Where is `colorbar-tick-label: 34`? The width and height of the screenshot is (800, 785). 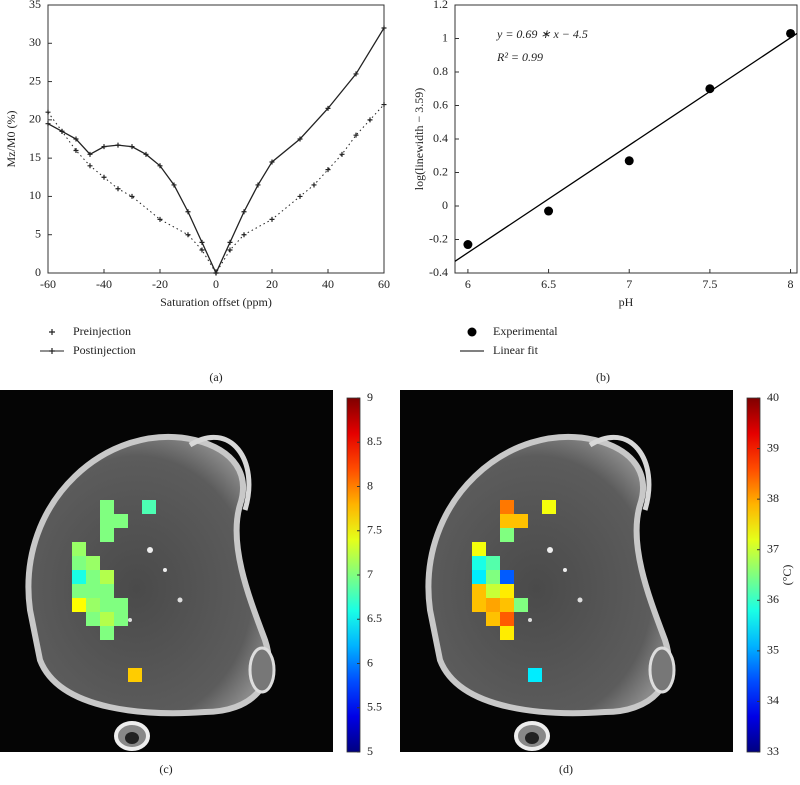
colorbar-tick-label: 34 is located at coordinates (773, 700).